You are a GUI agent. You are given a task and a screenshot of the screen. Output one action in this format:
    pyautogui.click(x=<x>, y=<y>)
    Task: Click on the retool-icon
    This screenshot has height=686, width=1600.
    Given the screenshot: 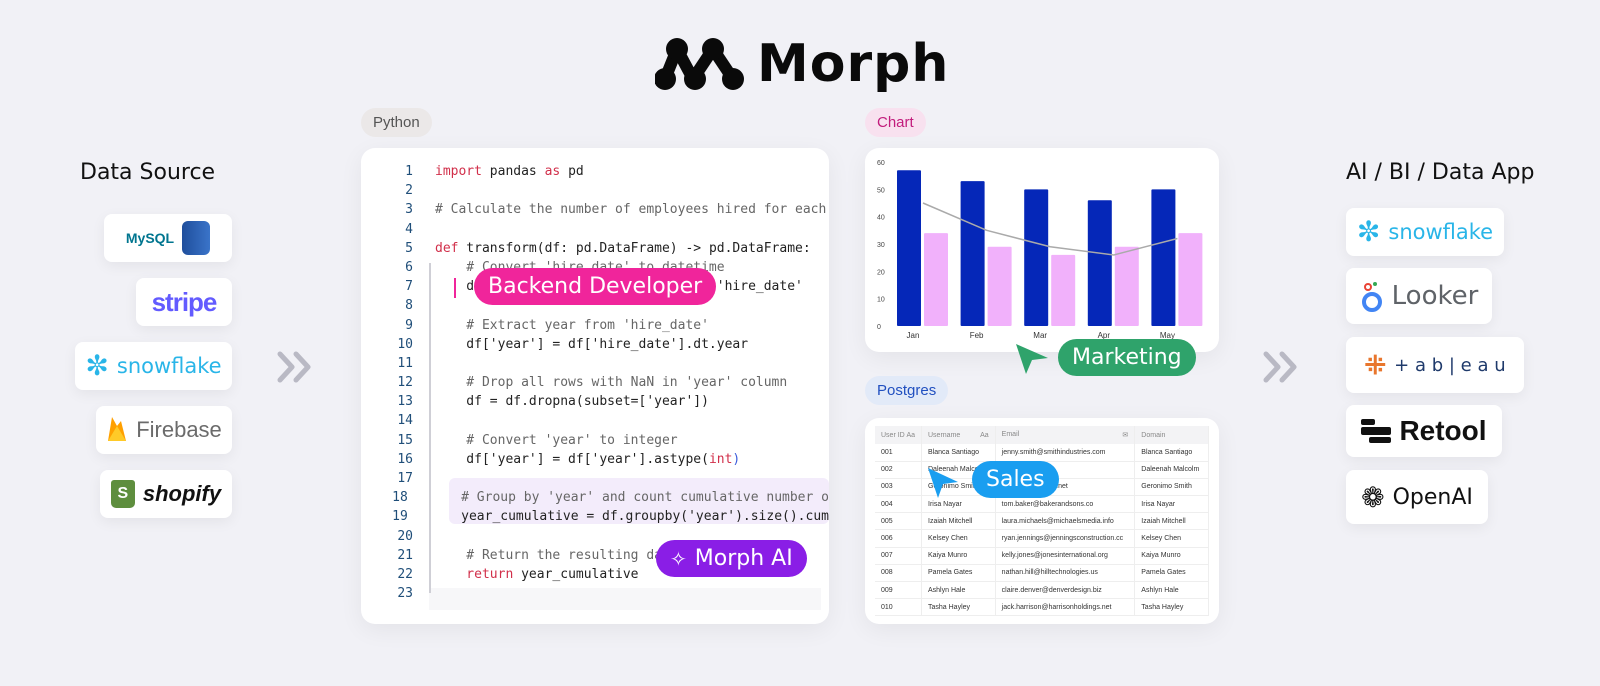 What is the action you would take?
    pyautogui.click(x=1376, y=431)
    